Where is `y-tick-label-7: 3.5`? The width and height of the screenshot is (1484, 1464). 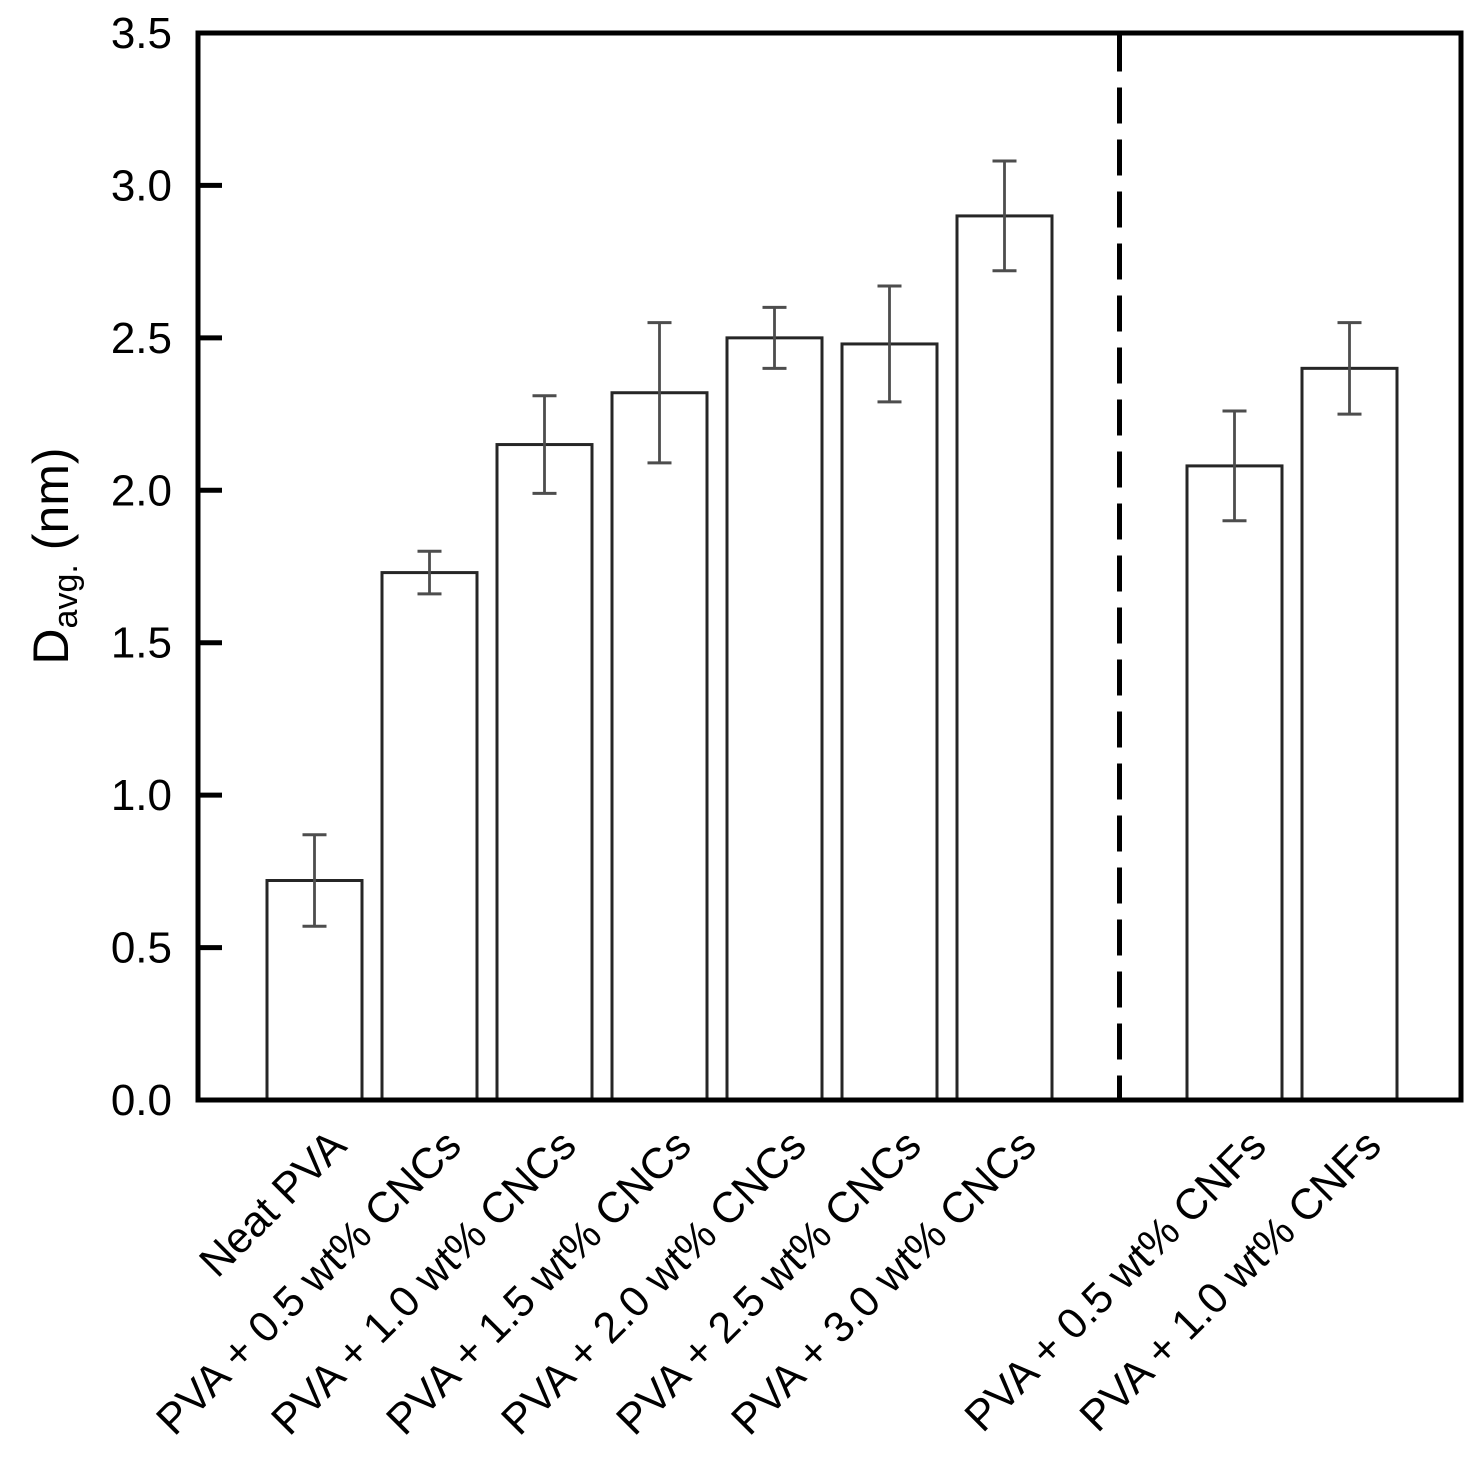
y-tick-label-7: 3.5 is located at coordinates (141, 33).